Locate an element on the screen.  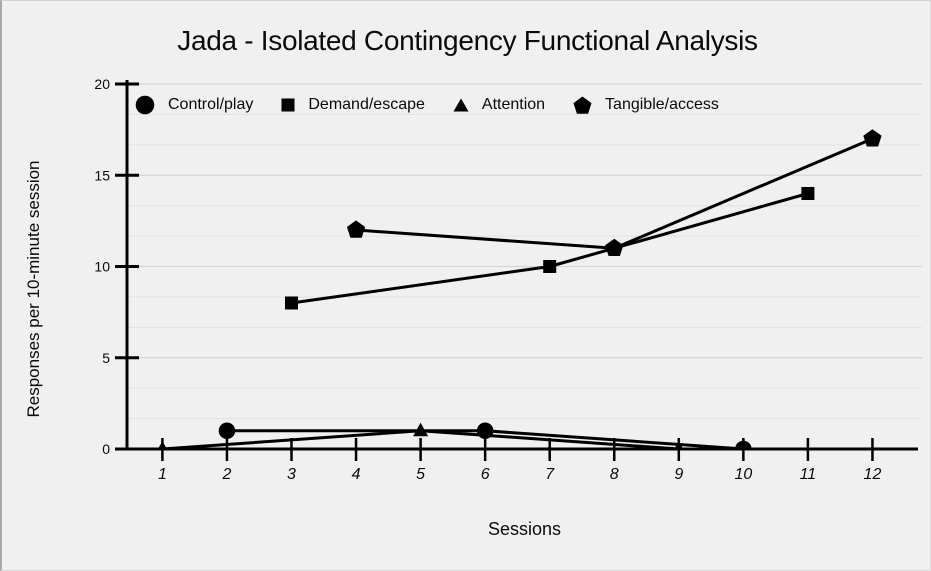
y-tick-label: 0 is located at coordinates (106, 449).